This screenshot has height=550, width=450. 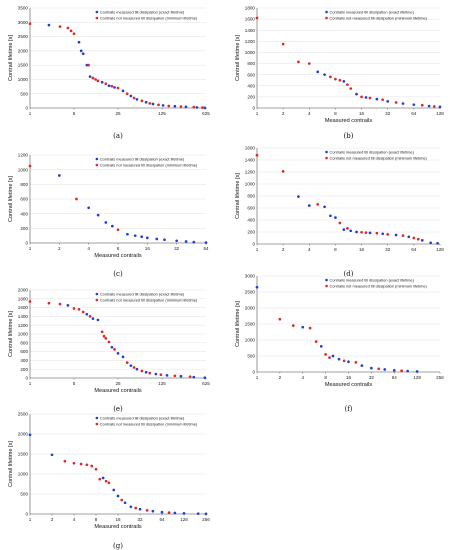 What do you see at coordinates (349, 274) in the screenshot?
I see `panel-label: (d)` at bounding box center [349, 274].